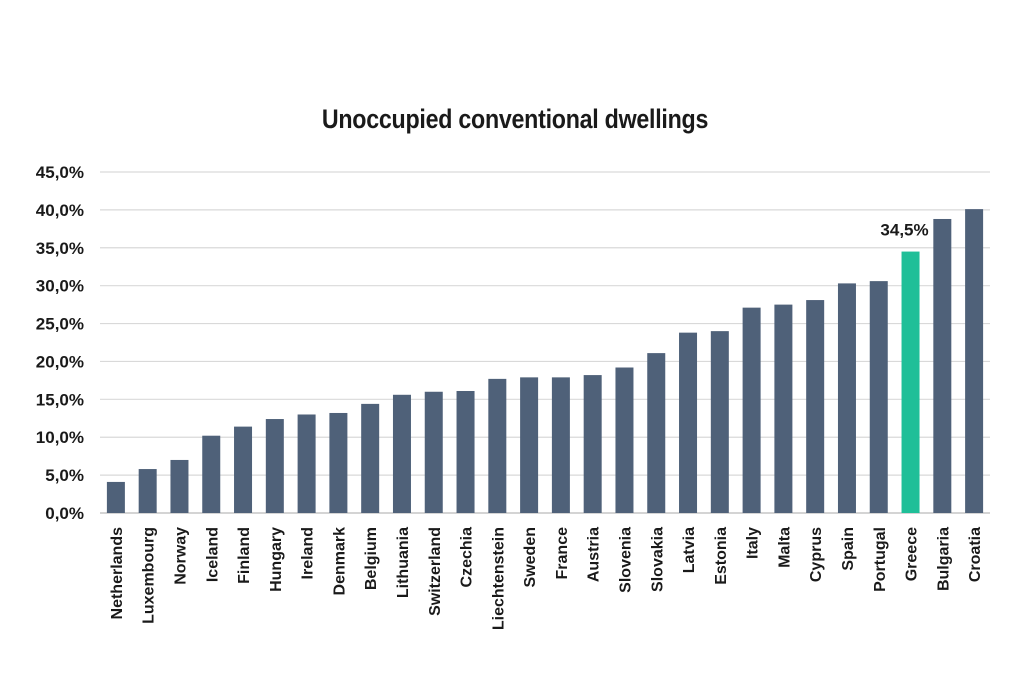 The height and width of the screenshot is (683, 1024). What do you see at coordinates (60, 210) in the screenshot?
I see `y-tick-label: 40,0%` at bounding box center [60, 210].